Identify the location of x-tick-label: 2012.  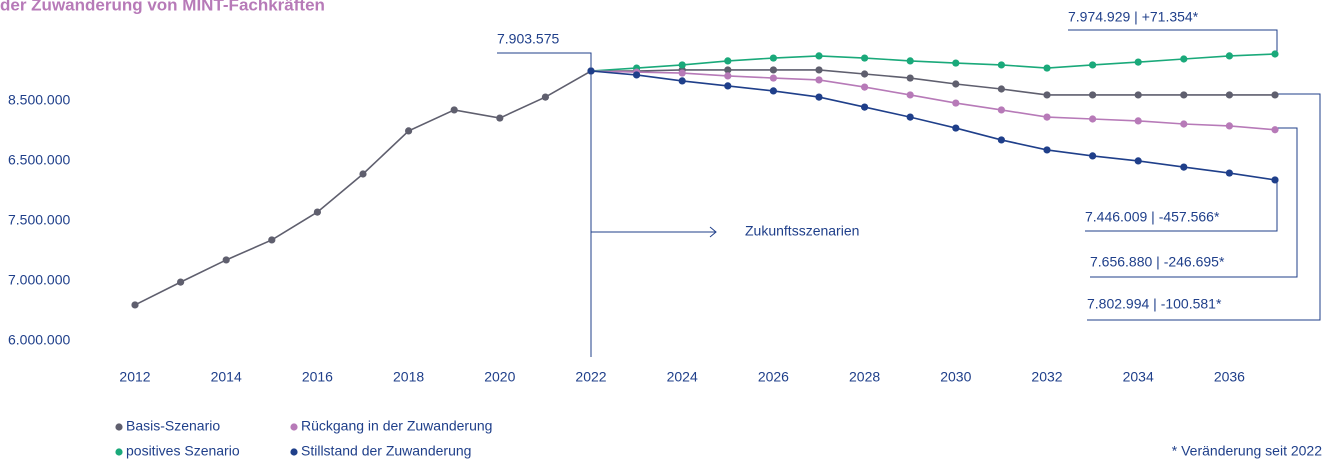
(134, 377).